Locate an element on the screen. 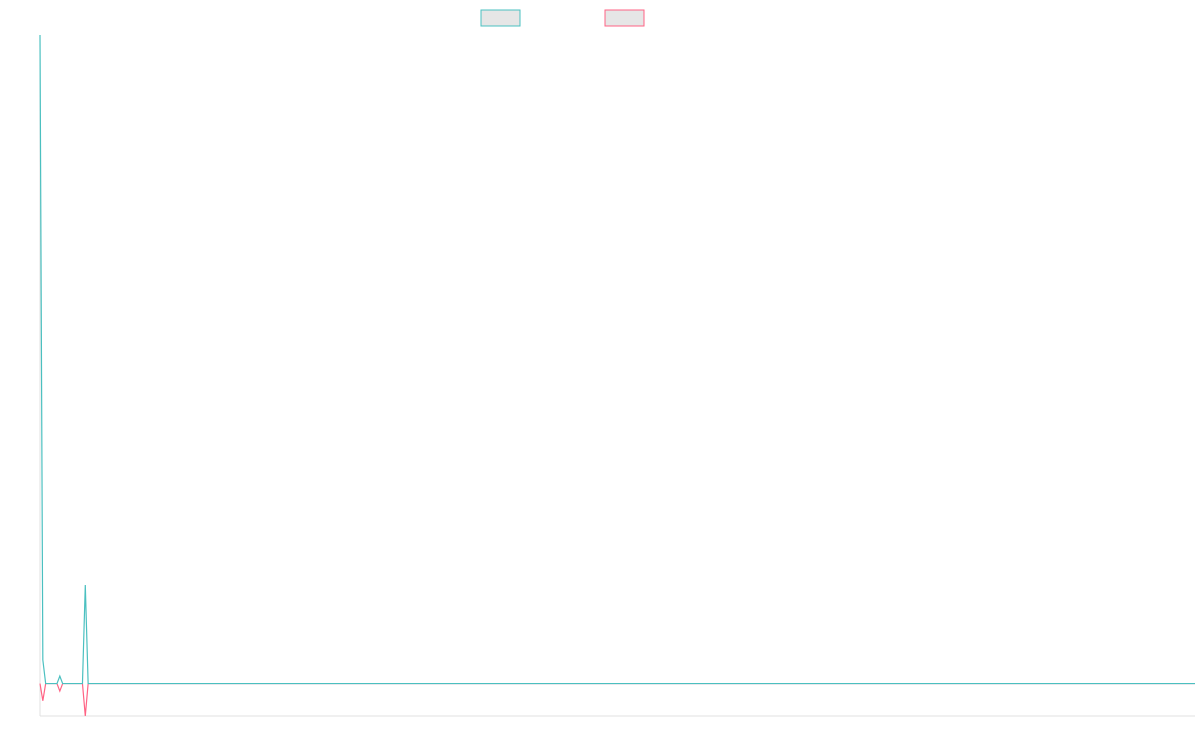 Image resolution: width=1200 pixels, height=750 pixels. series-line is located at coordinates (617, 699).